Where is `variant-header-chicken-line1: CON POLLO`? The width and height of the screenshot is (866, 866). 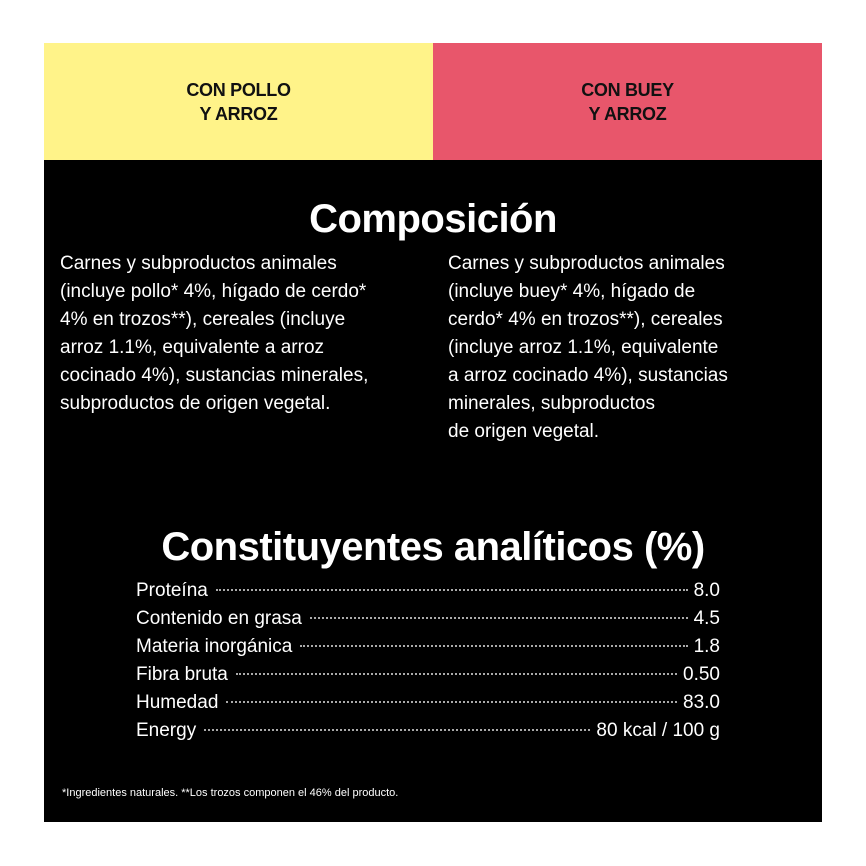 variant-header-chicken-line1: CON POLLO is located at coordinates (238, 89).